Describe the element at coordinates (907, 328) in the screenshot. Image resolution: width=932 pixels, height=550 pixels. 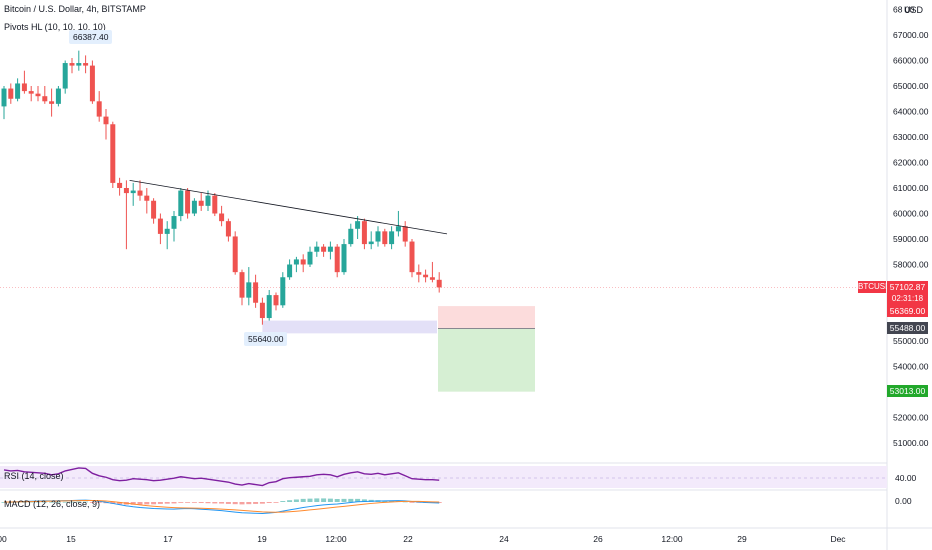
I see `entry-price-tag: 55488.00` at that location.